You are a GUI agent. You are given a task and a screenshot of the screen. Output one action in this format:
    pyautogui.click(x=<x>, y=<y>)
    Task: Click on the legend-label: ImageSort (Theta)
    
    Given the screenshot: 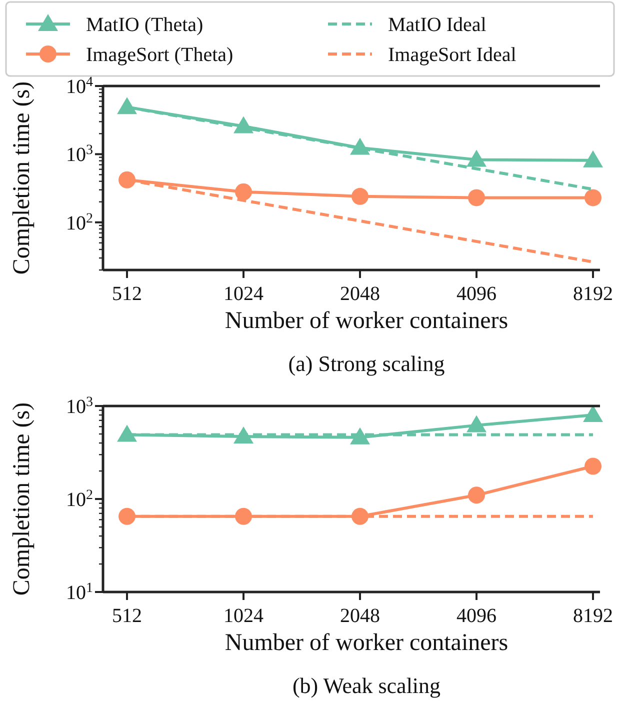 What is the action you would take?
    pyautogui.click(x=160, y=55)
    